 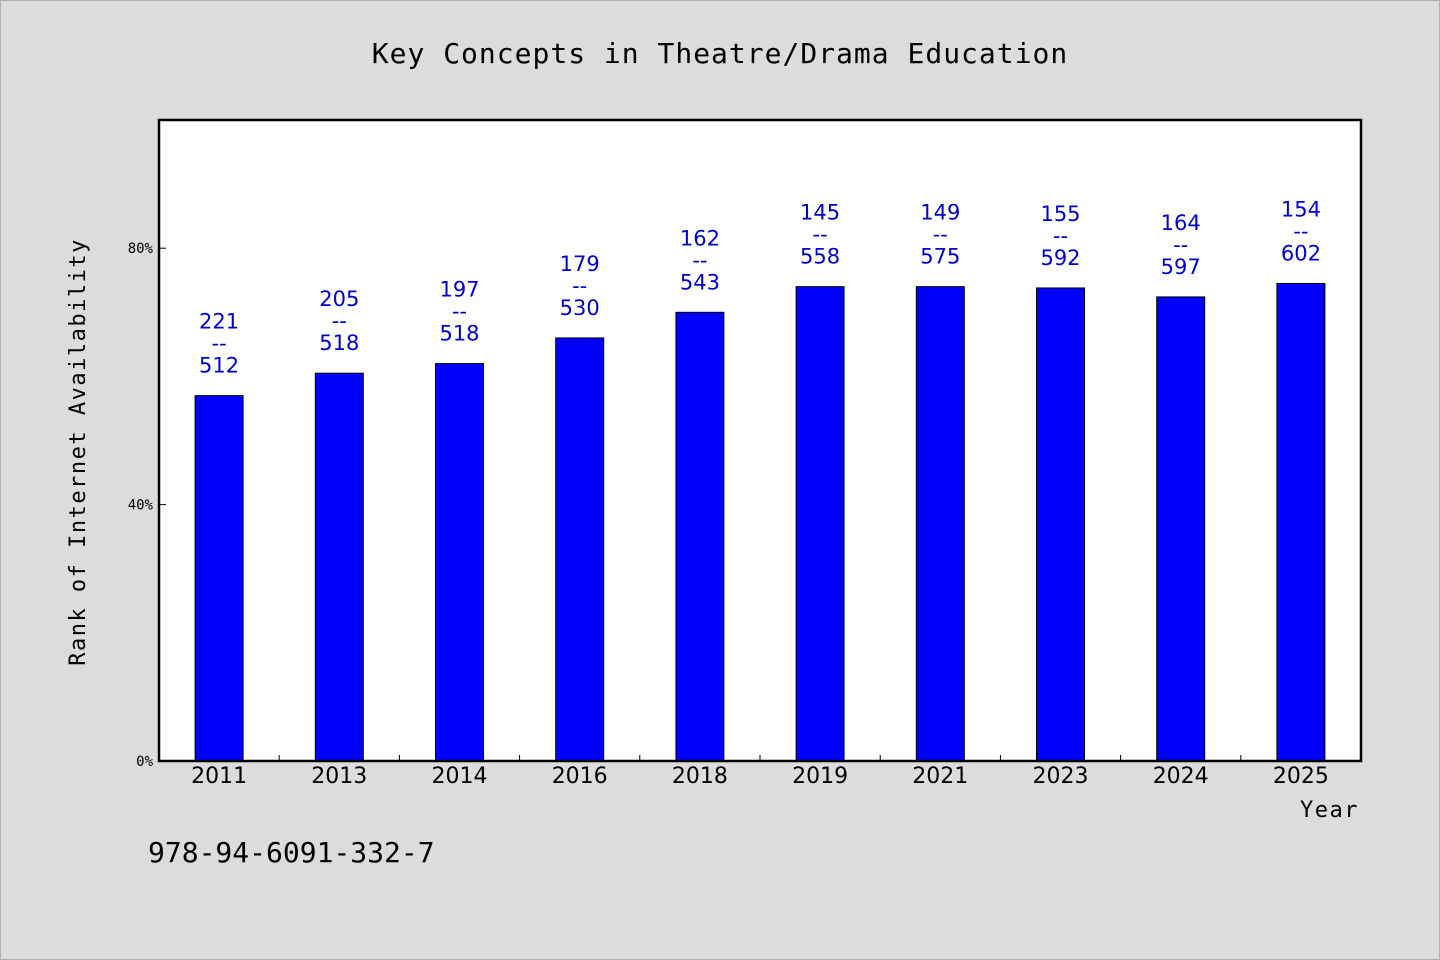 I want to click on x-tick-label-2011: 2011, so click(x=219, y=776).